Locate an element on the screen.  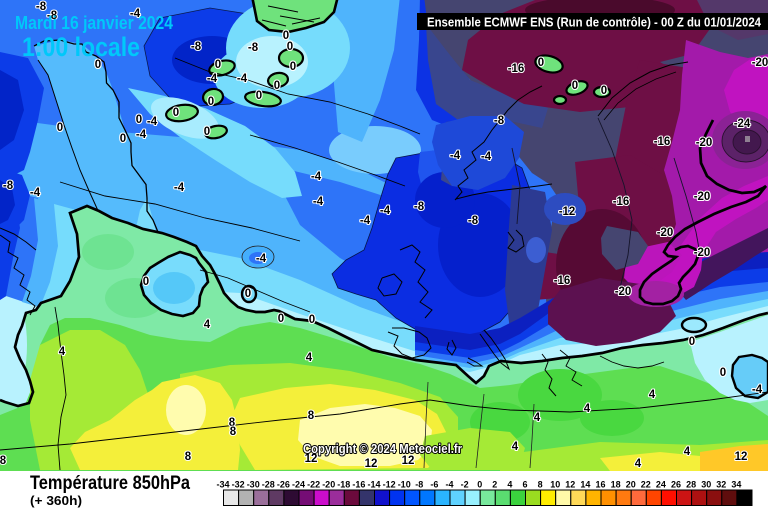
svg-text: -32 is located at coordinates (238, 485).